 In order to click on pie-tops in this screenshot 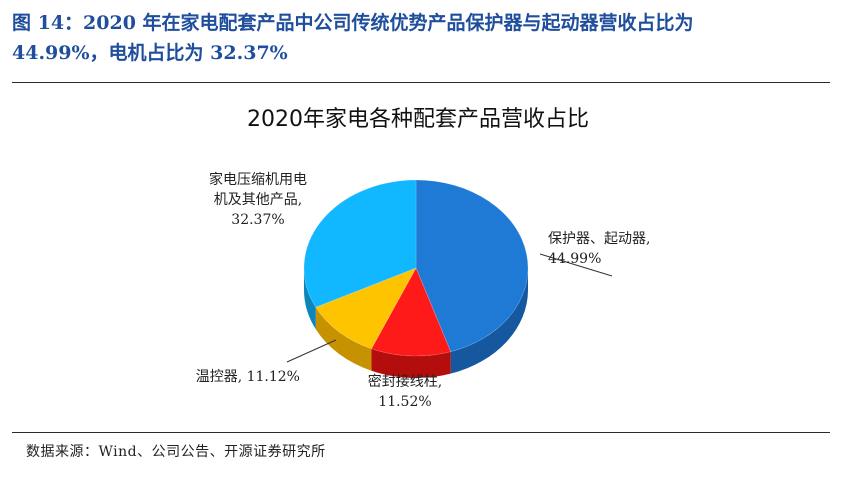, I will do `click(416, 268)`.